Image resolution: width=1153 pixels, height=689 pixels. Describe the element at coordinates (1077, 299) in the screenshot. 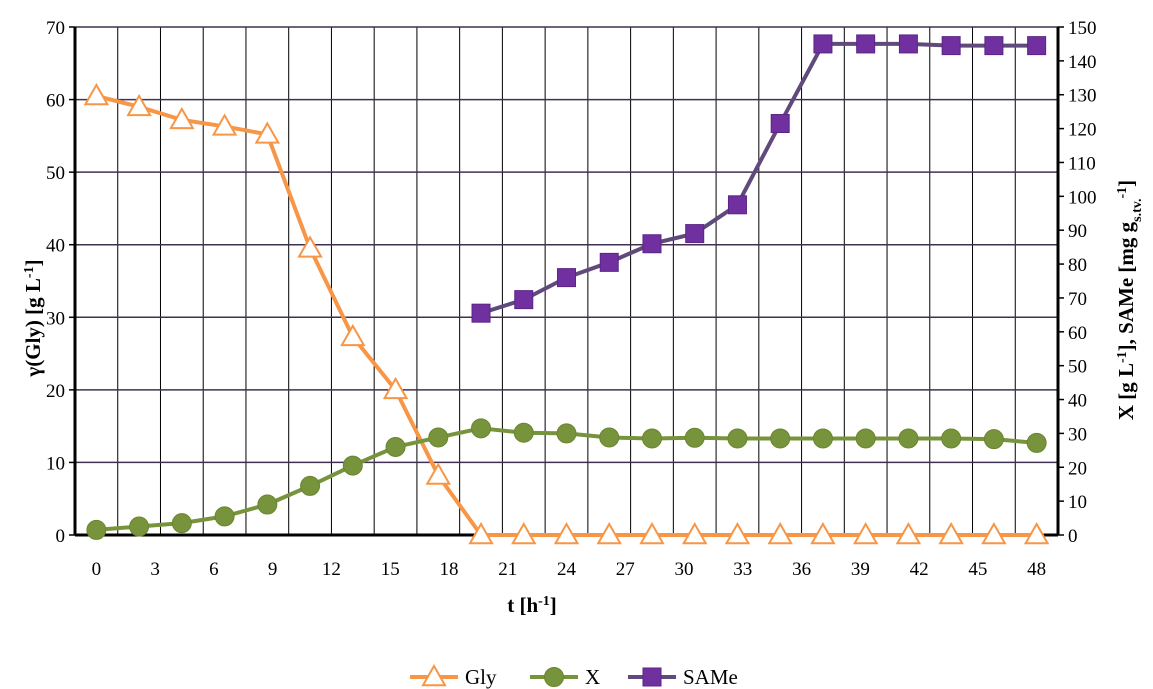

I see `y-right-tick-label: 70` at that location.